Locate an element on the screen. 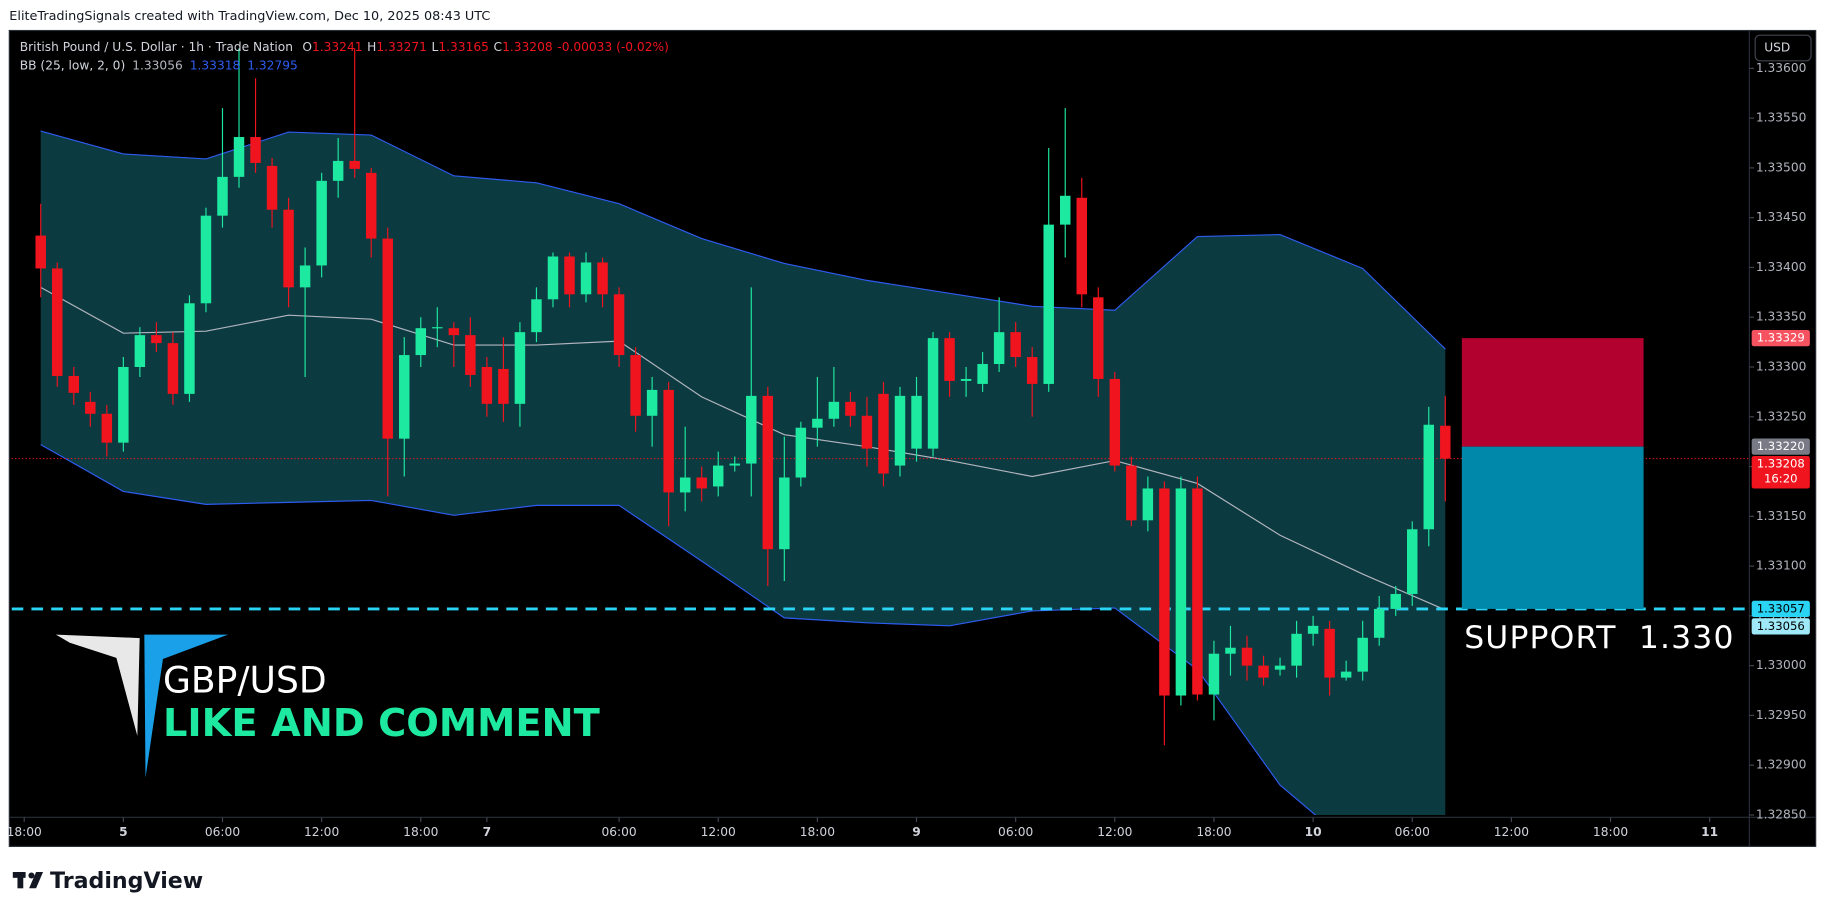  indicator-value: 1.33056 is located at coordinates (157, 65).